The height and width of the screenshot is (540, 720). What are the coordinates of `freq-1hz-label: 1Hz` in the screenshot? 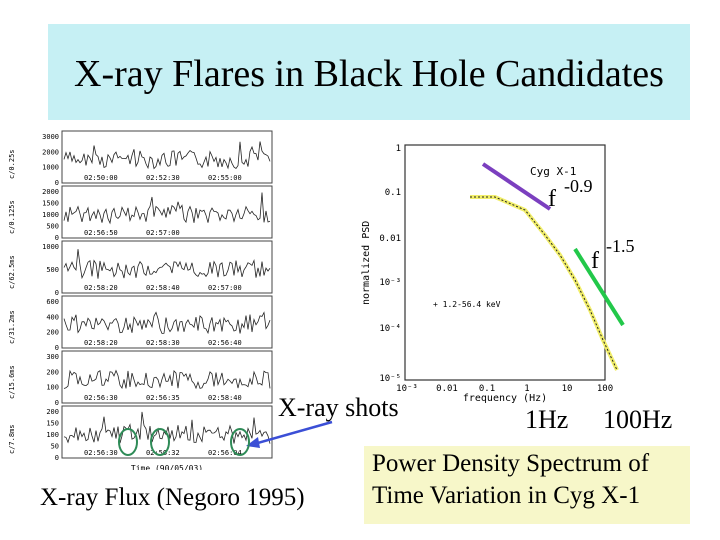 It's located at (547, 419).